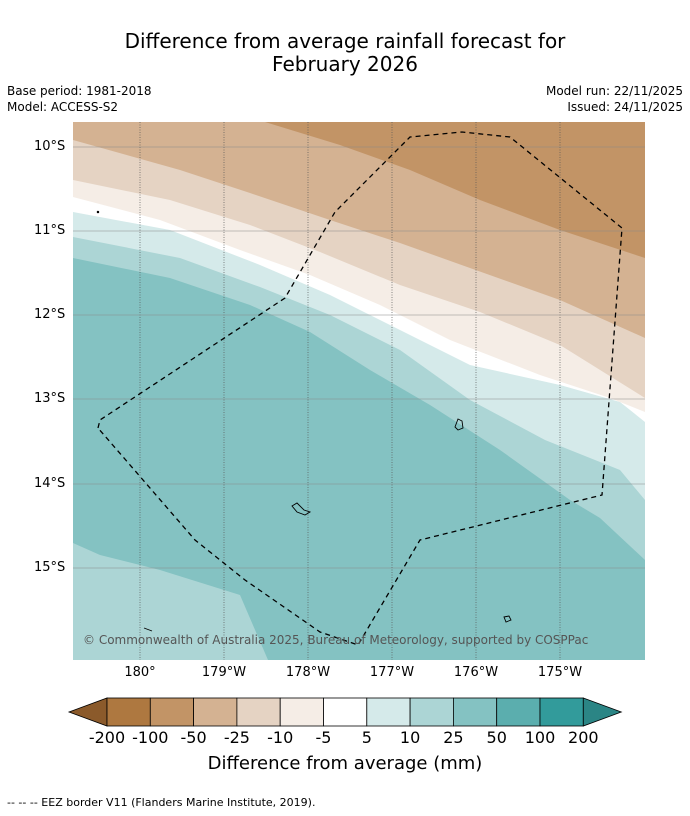 This screenshot has width=690, height=816. Describe the element at coordinates (87, 712) in the screenshot. I see `legend-arrow-low` at that location.